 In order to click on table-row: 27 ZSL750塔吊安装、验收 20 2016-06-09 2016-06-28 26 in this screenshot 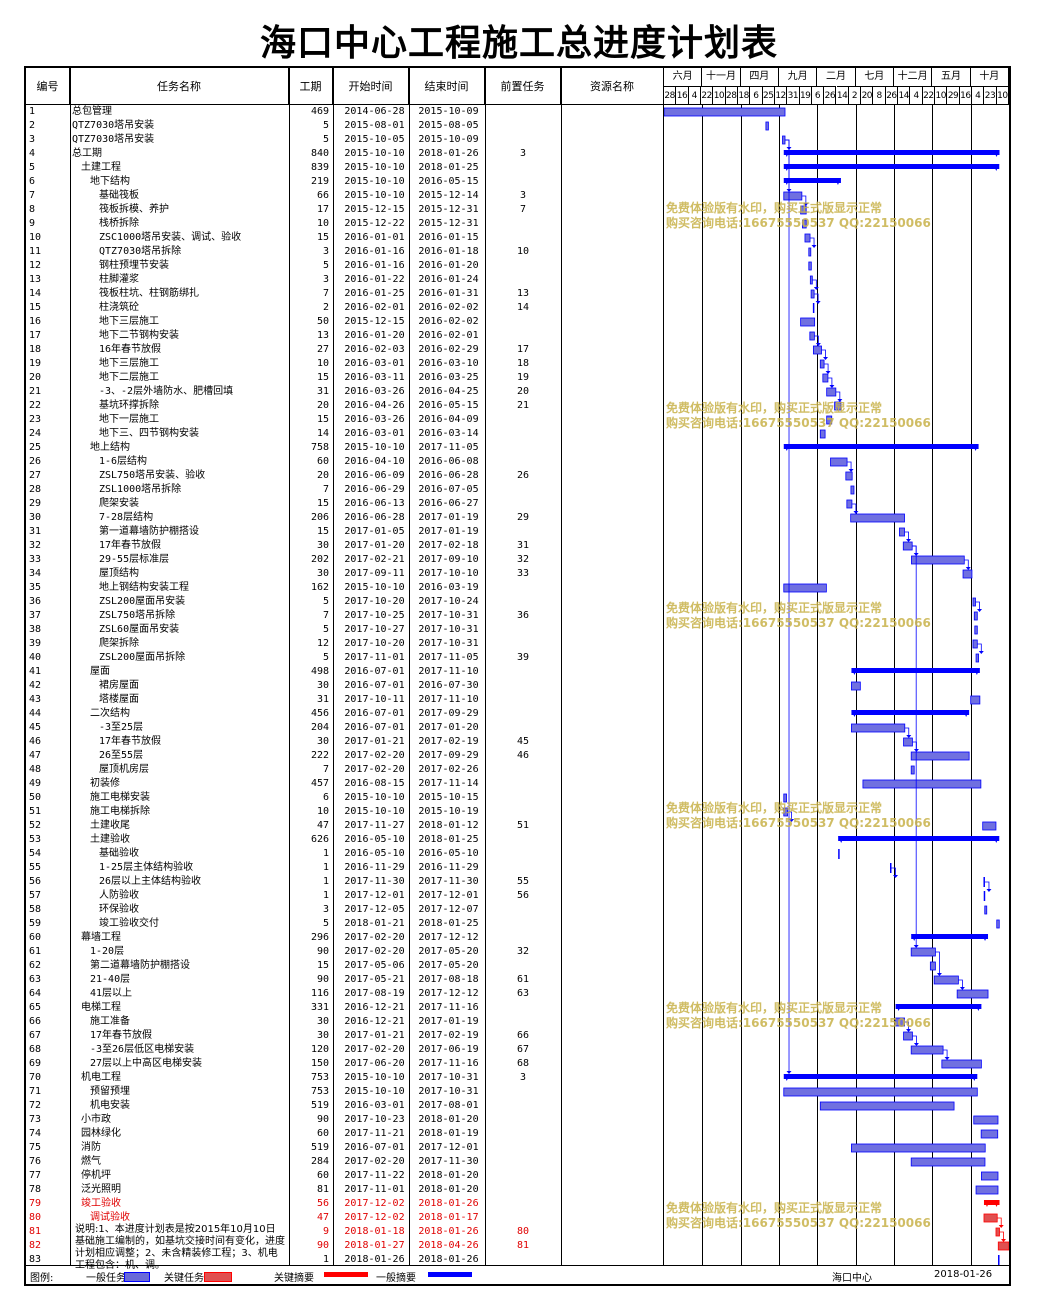, I will do `click(344, 476)`.